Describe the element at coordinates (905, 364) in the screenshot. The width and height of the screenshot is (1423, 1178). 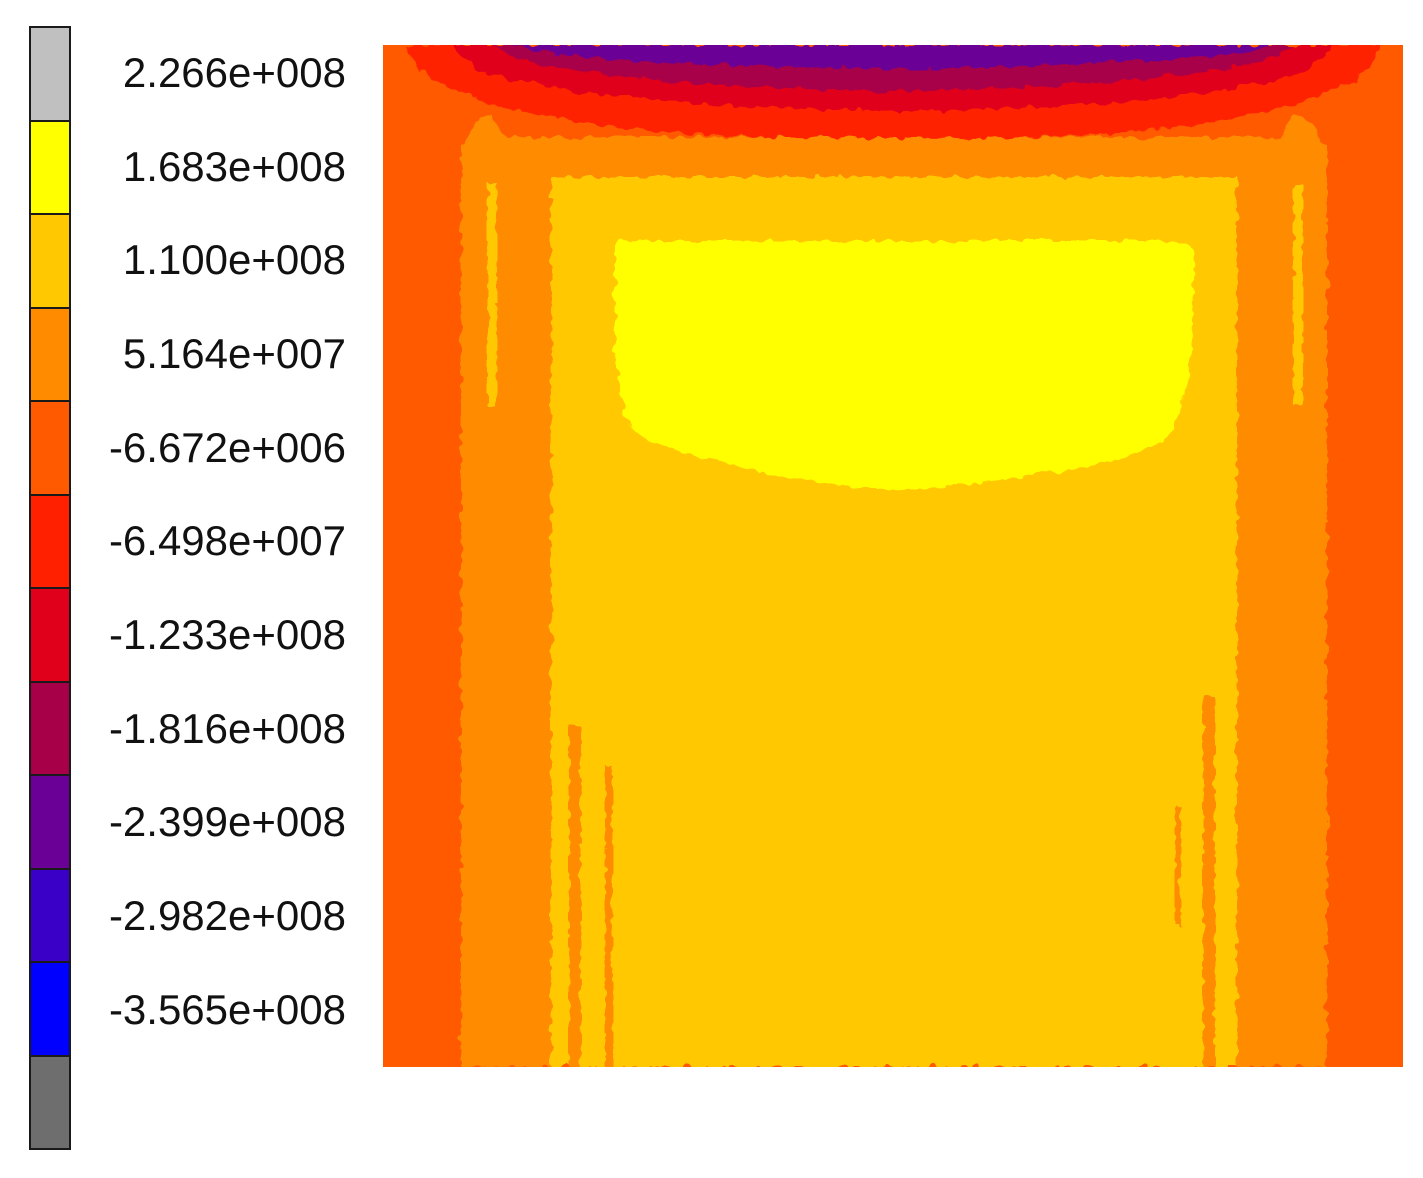
I see `contour-band-yellow` at that location.